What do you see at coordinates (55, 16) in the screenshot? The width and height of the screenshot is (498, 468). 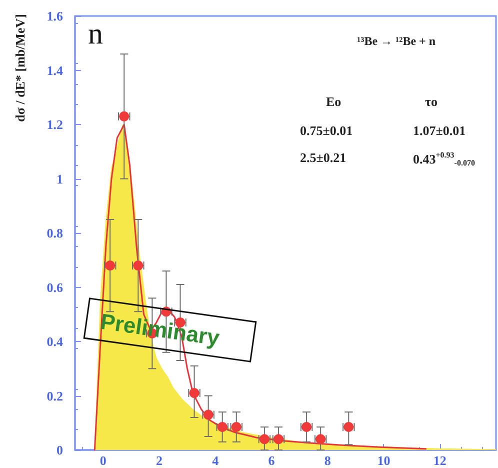 I see `y-tick-label: 1.6` at bounding box center [55, 16].